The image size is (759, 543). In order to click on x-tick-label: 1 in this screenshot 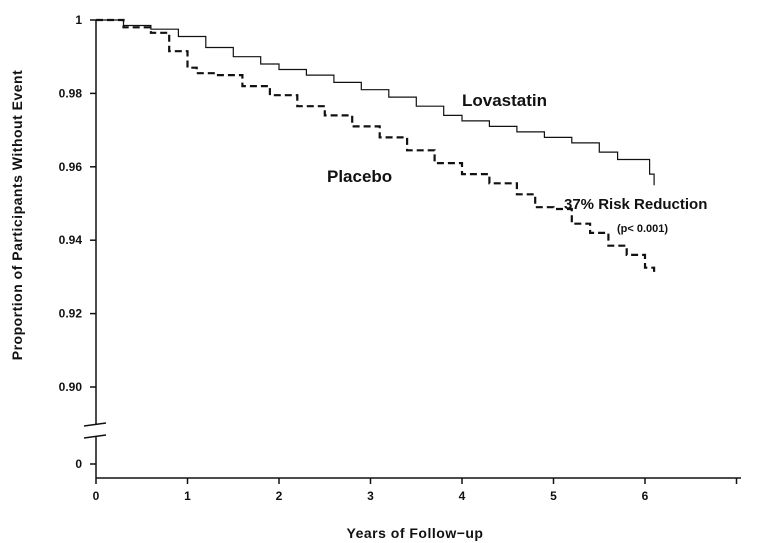, I will do `click(187, 496)`.